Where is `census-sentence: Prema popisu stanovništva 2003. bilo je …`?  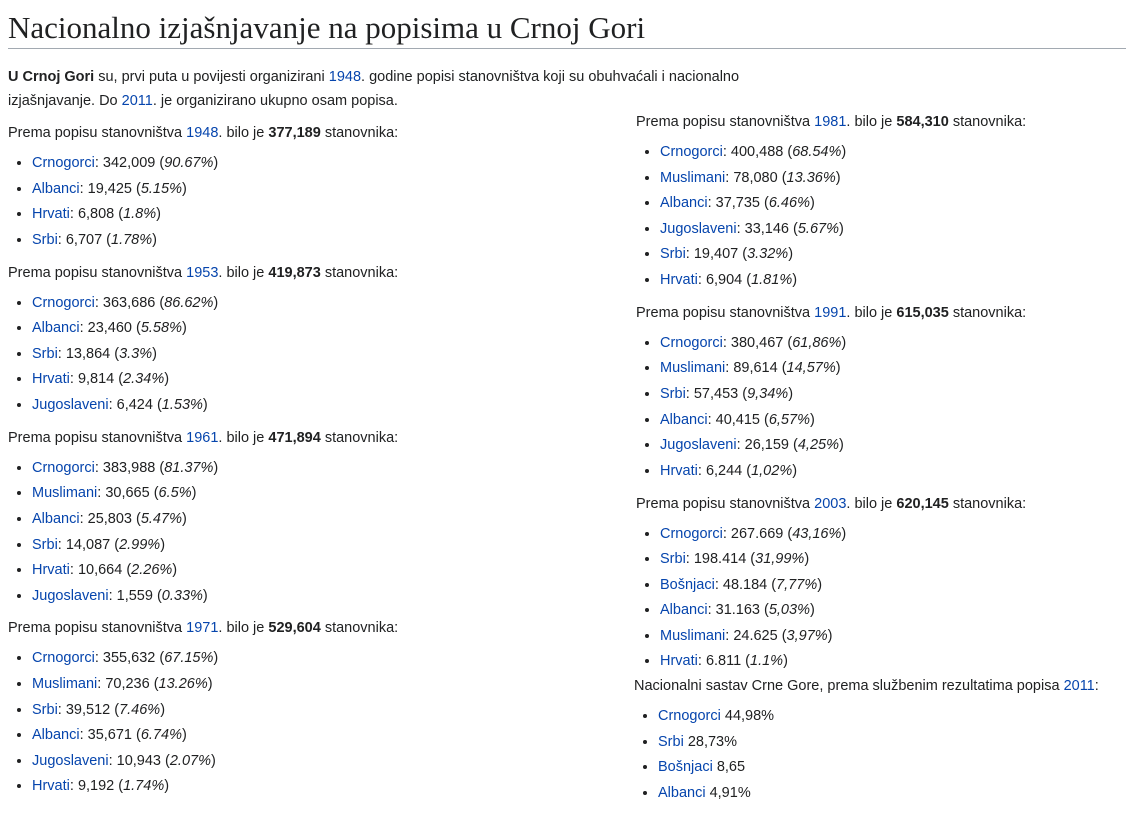
census-sentence: Prema popisu stanovništva 2003. bilo je … is located at coordinates (876, 504).